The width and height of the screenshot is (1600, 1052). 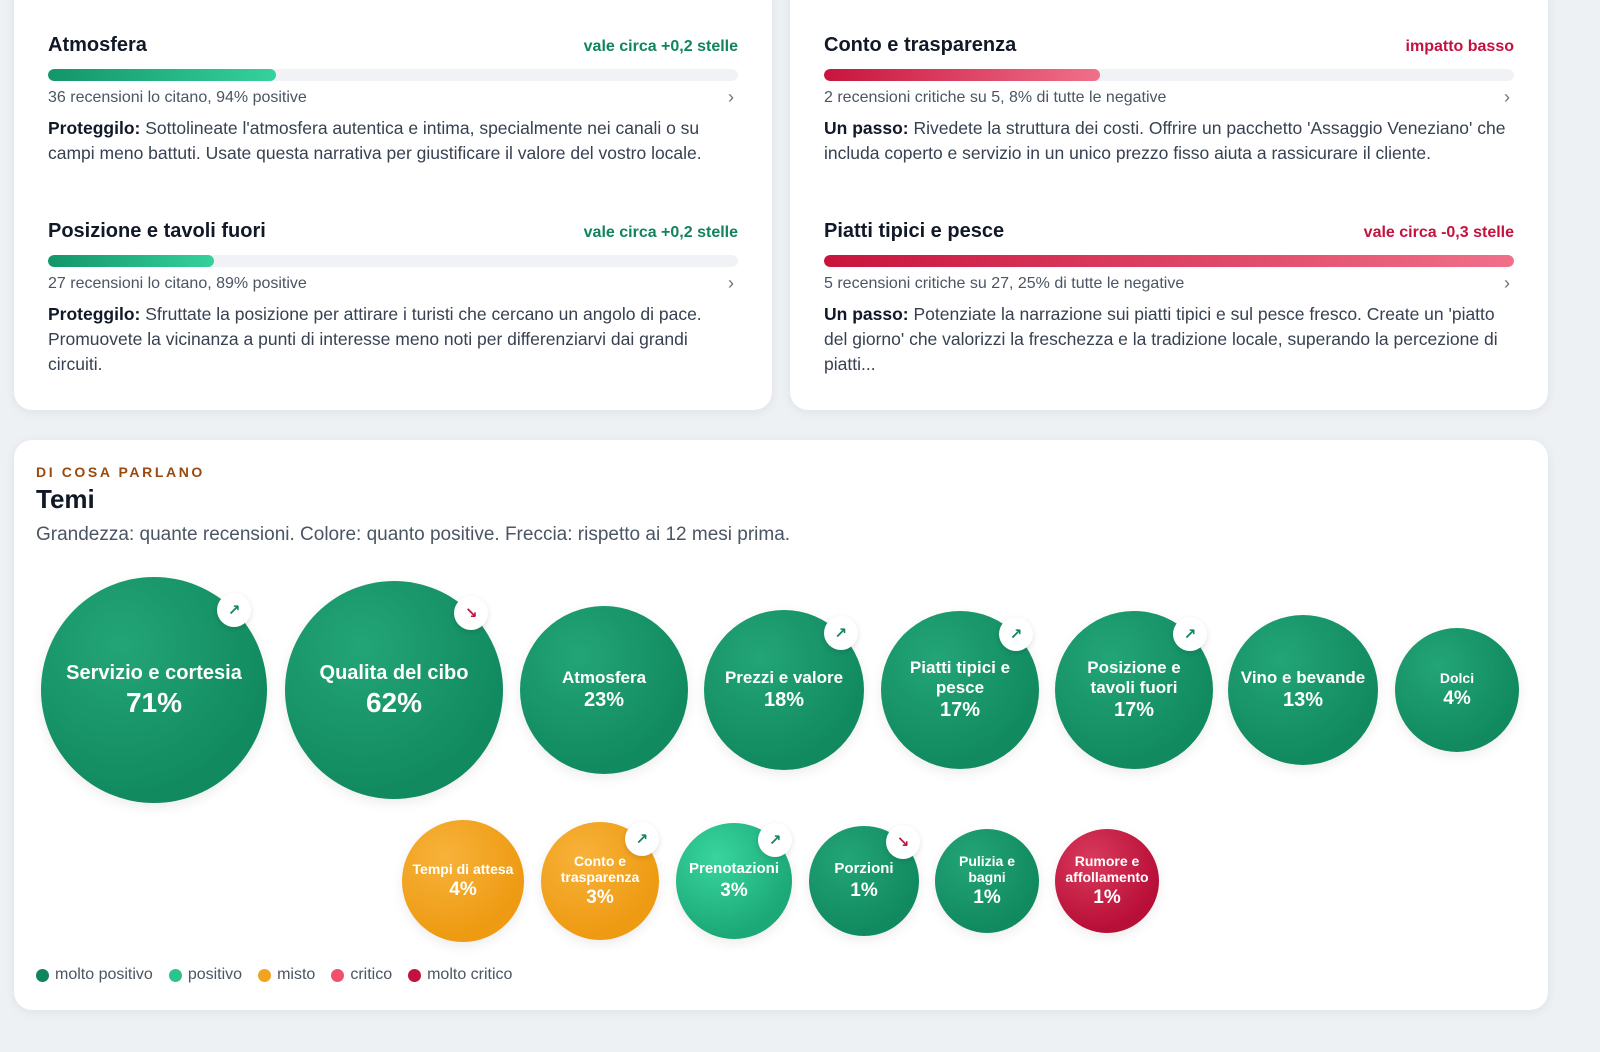 What do you see at coordinates (157, 231) in the screenshot?
I see `insight-title: Posizione e tavoli fuori` at bounding box center [157, 231].